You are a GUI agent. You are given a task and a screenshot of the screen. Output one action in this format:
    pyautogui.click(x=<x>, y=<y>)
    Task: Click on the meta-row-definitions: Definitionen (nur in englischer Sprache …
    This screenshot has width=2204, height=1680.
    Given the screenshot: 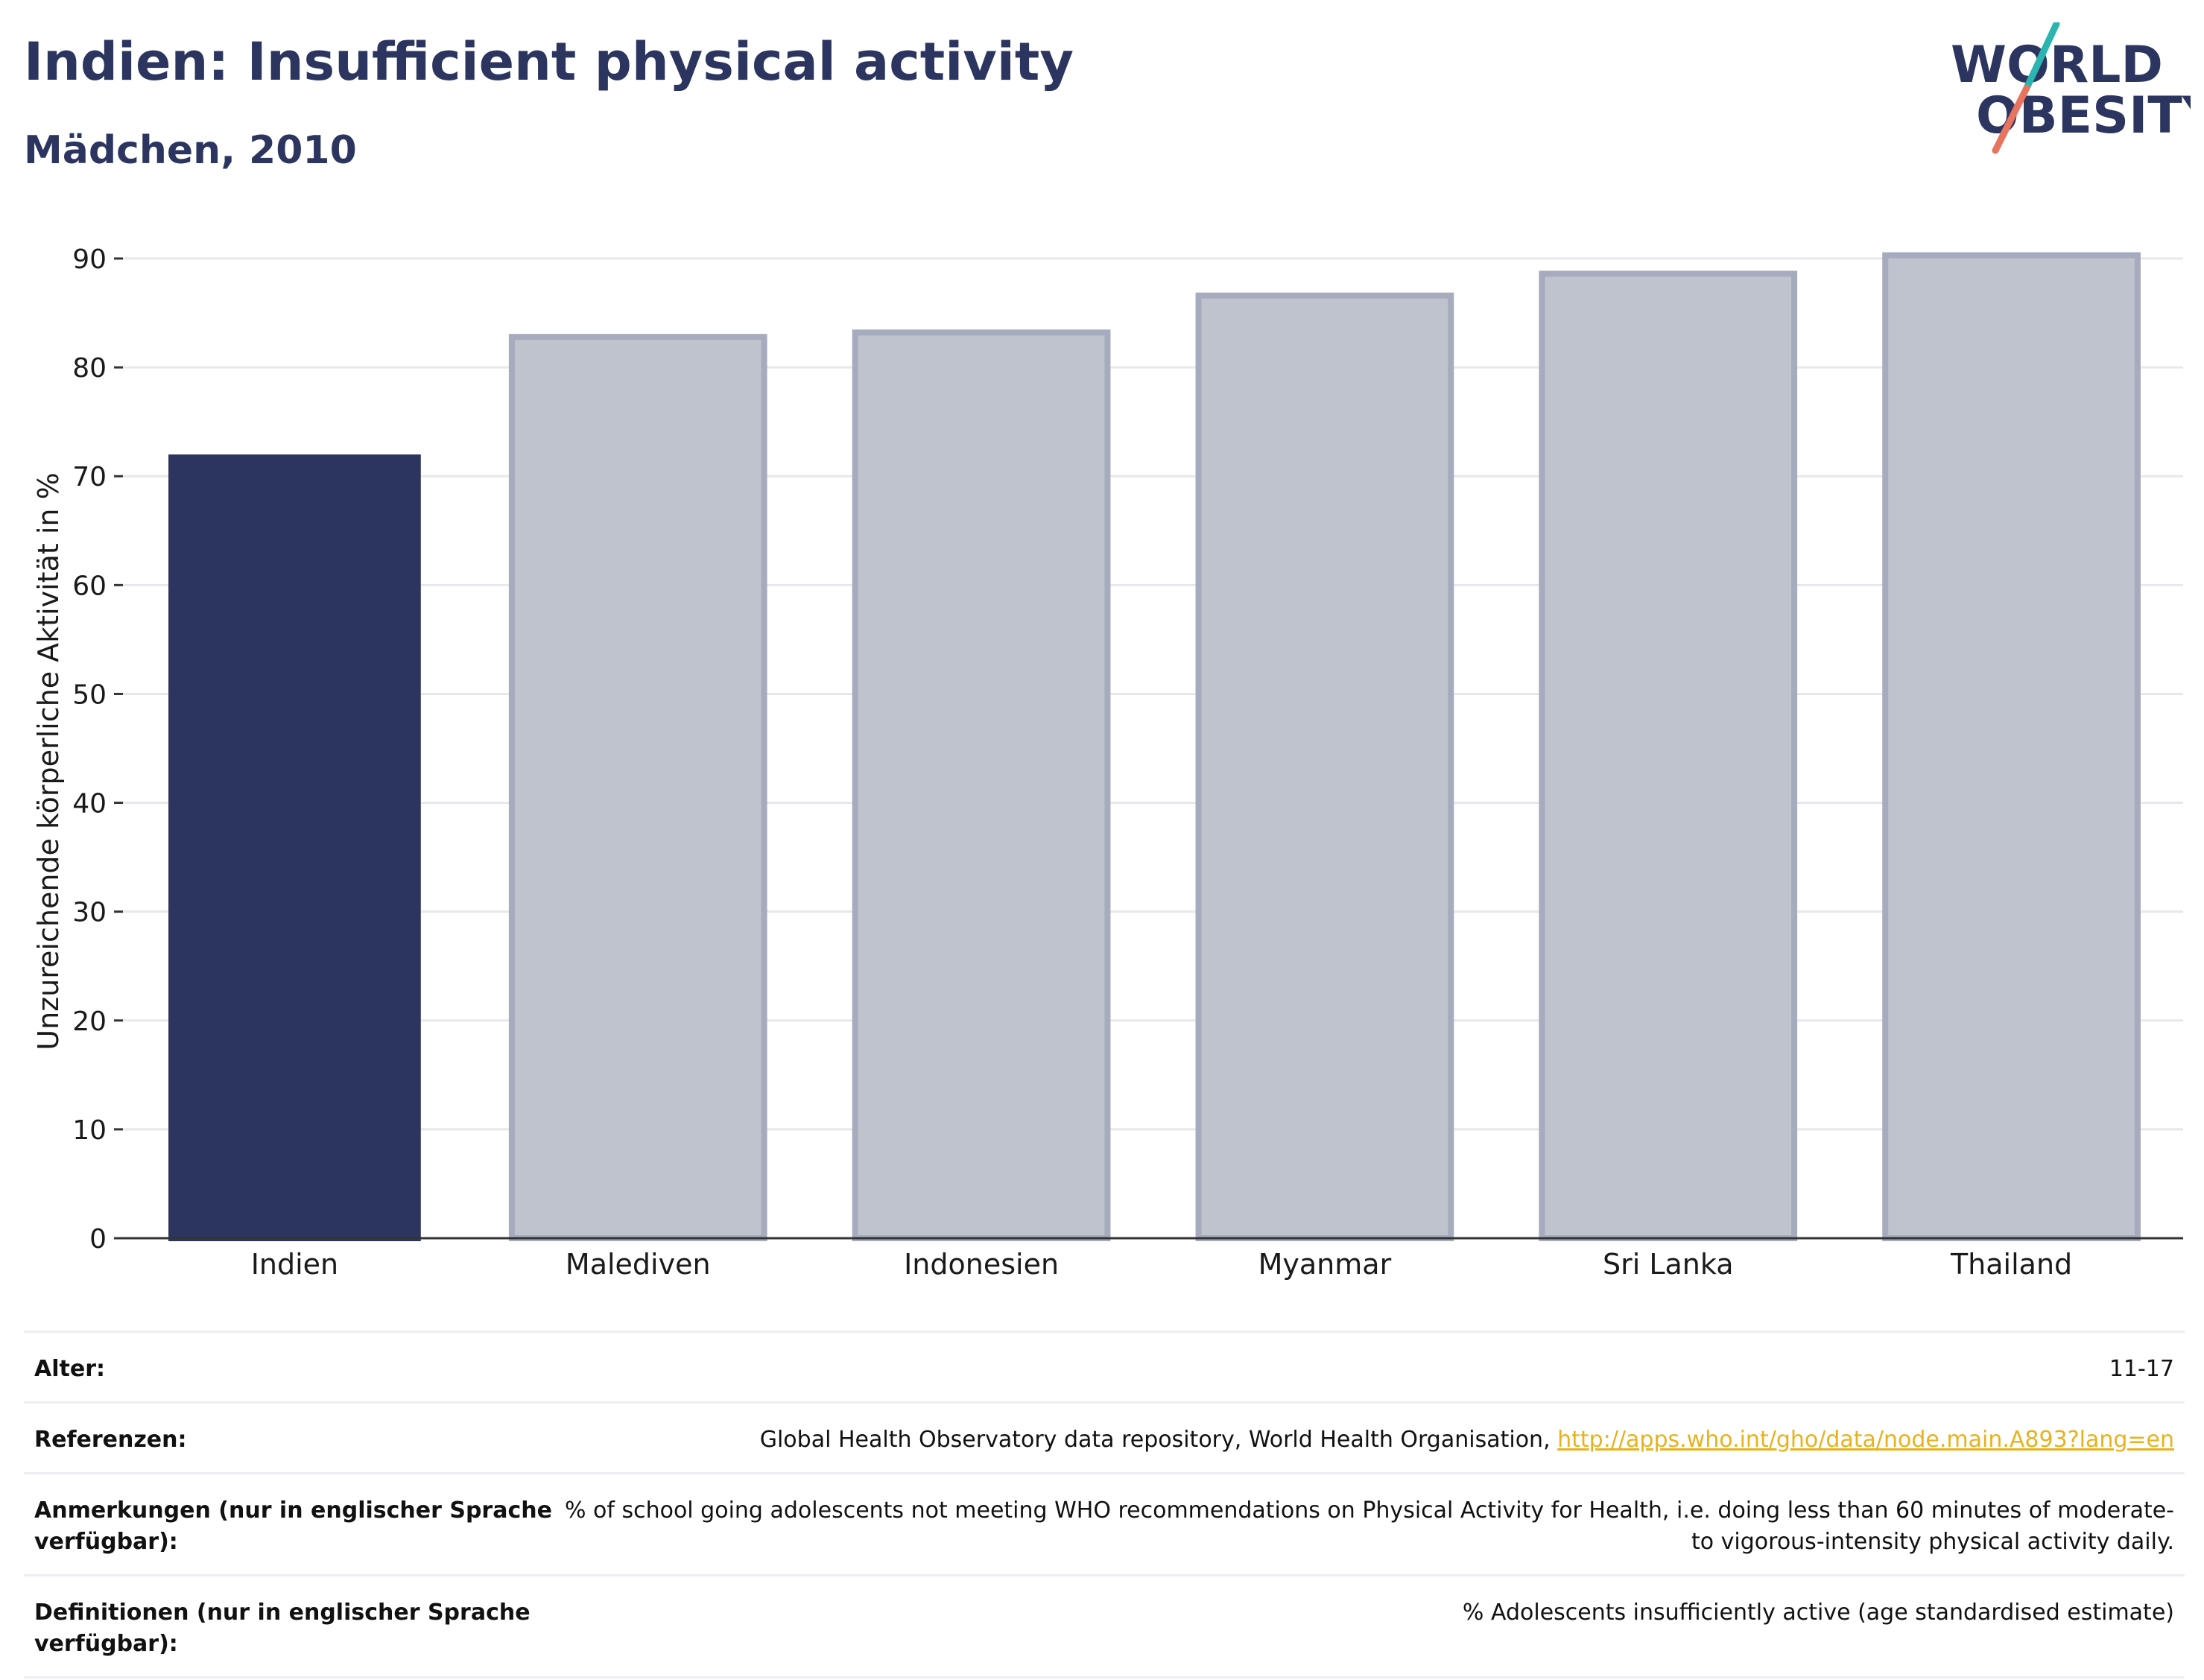 What is the action you would take?
    pyautogui.click(x=1104, y=1626)
    